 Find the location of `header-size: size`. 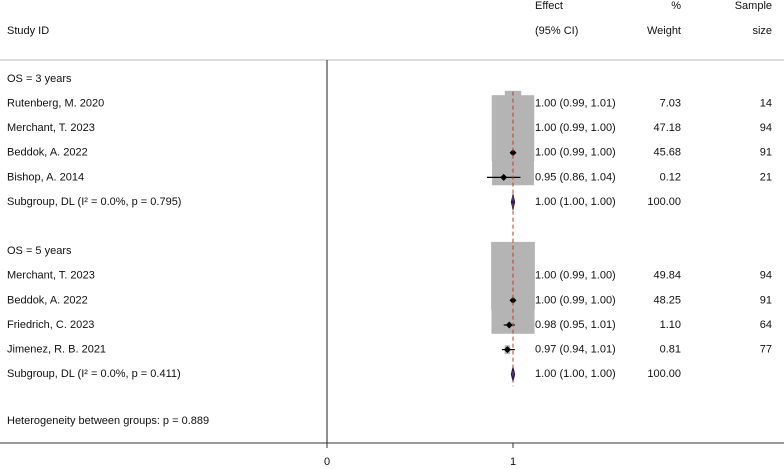

header-size: size is located at coordinates (762, 31).